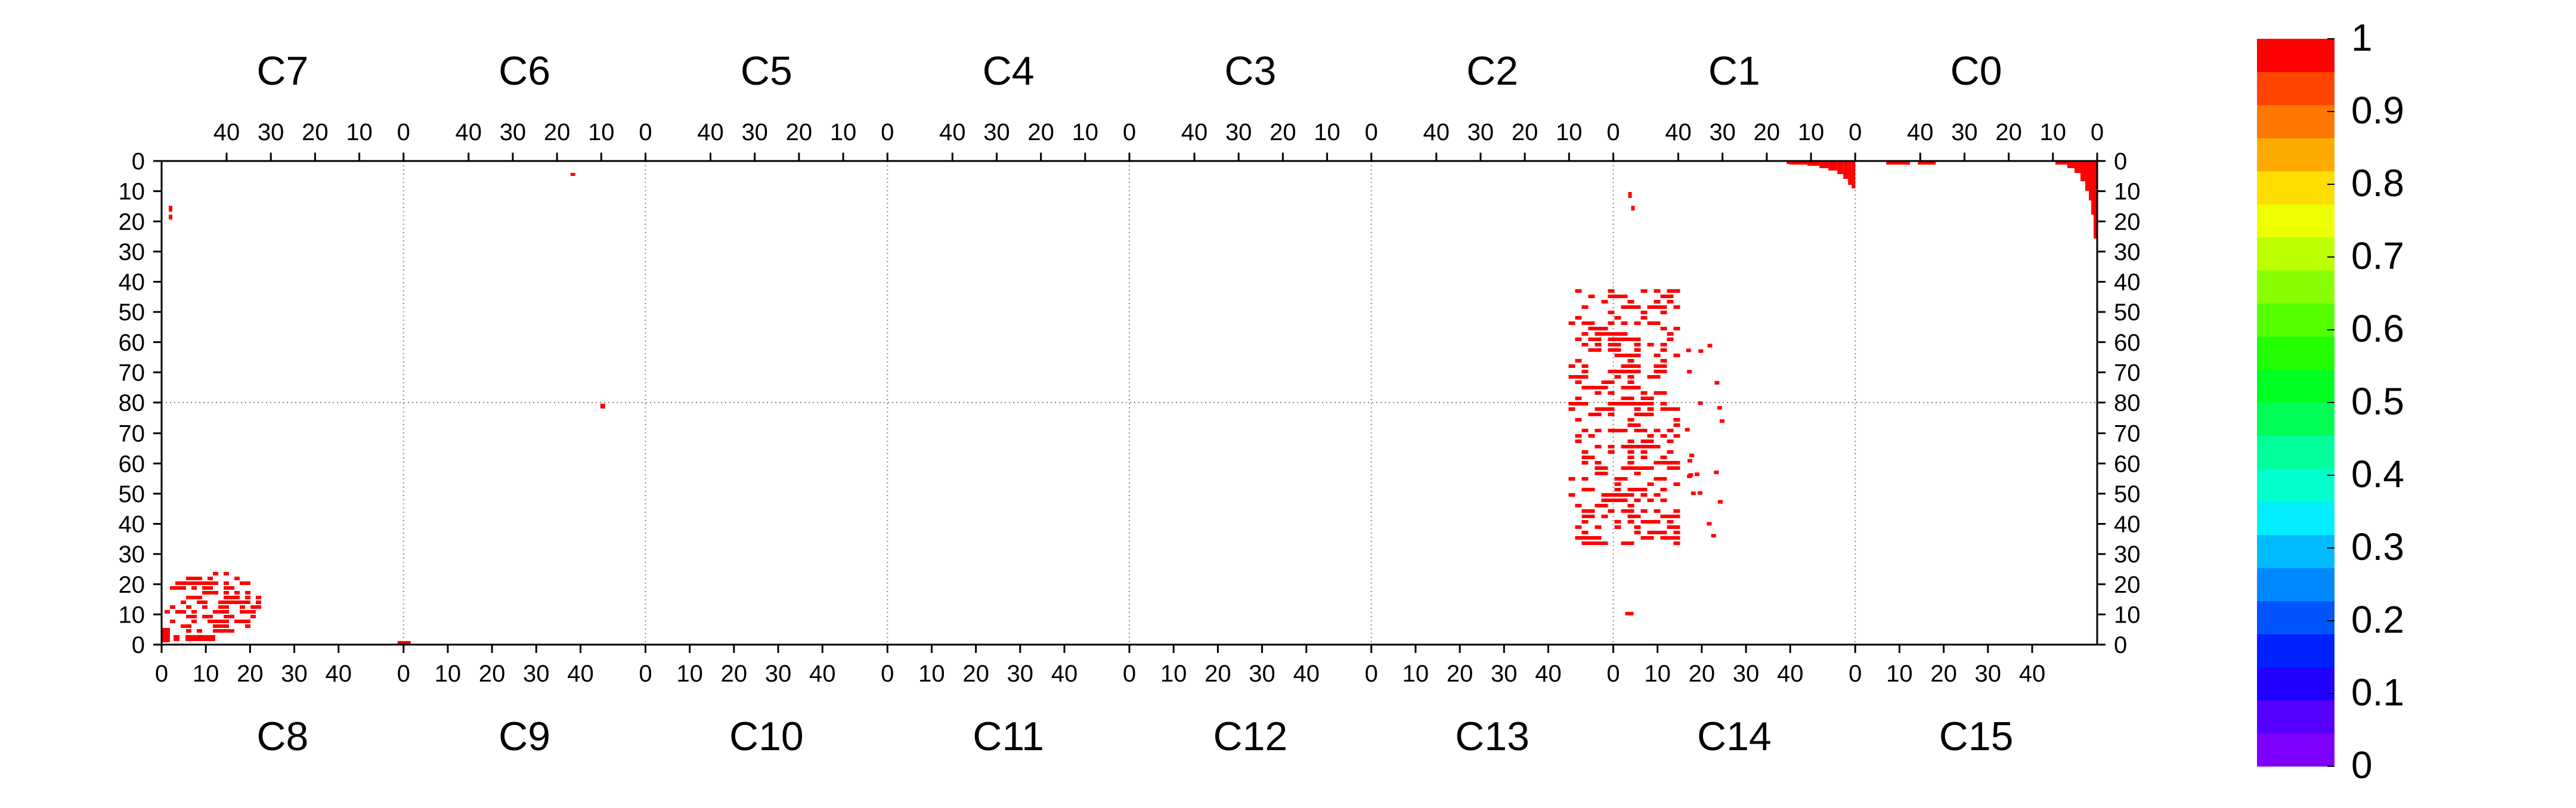 The width and height of the screenshot is (2576, 808). What do you see at coordinates (2128, 192) in the screenshot?
I see `right-axis-tick-label: 10` at bounding box center [2128, 192].